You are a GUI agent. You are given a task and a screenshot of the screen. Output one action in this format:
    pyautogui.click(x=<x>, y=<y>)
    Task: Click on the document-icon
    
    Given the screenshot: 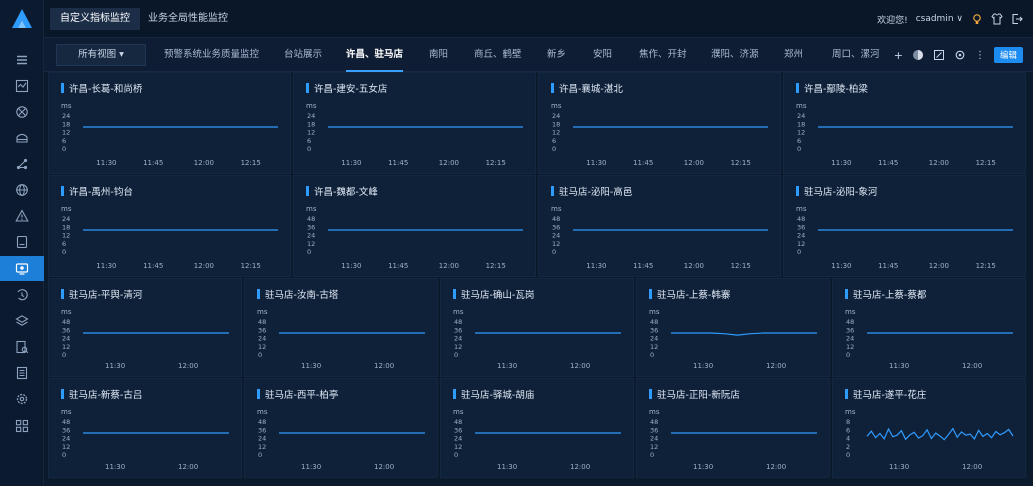 What is the action you would take?
    pyautogui.click(x=22, y=372)
    